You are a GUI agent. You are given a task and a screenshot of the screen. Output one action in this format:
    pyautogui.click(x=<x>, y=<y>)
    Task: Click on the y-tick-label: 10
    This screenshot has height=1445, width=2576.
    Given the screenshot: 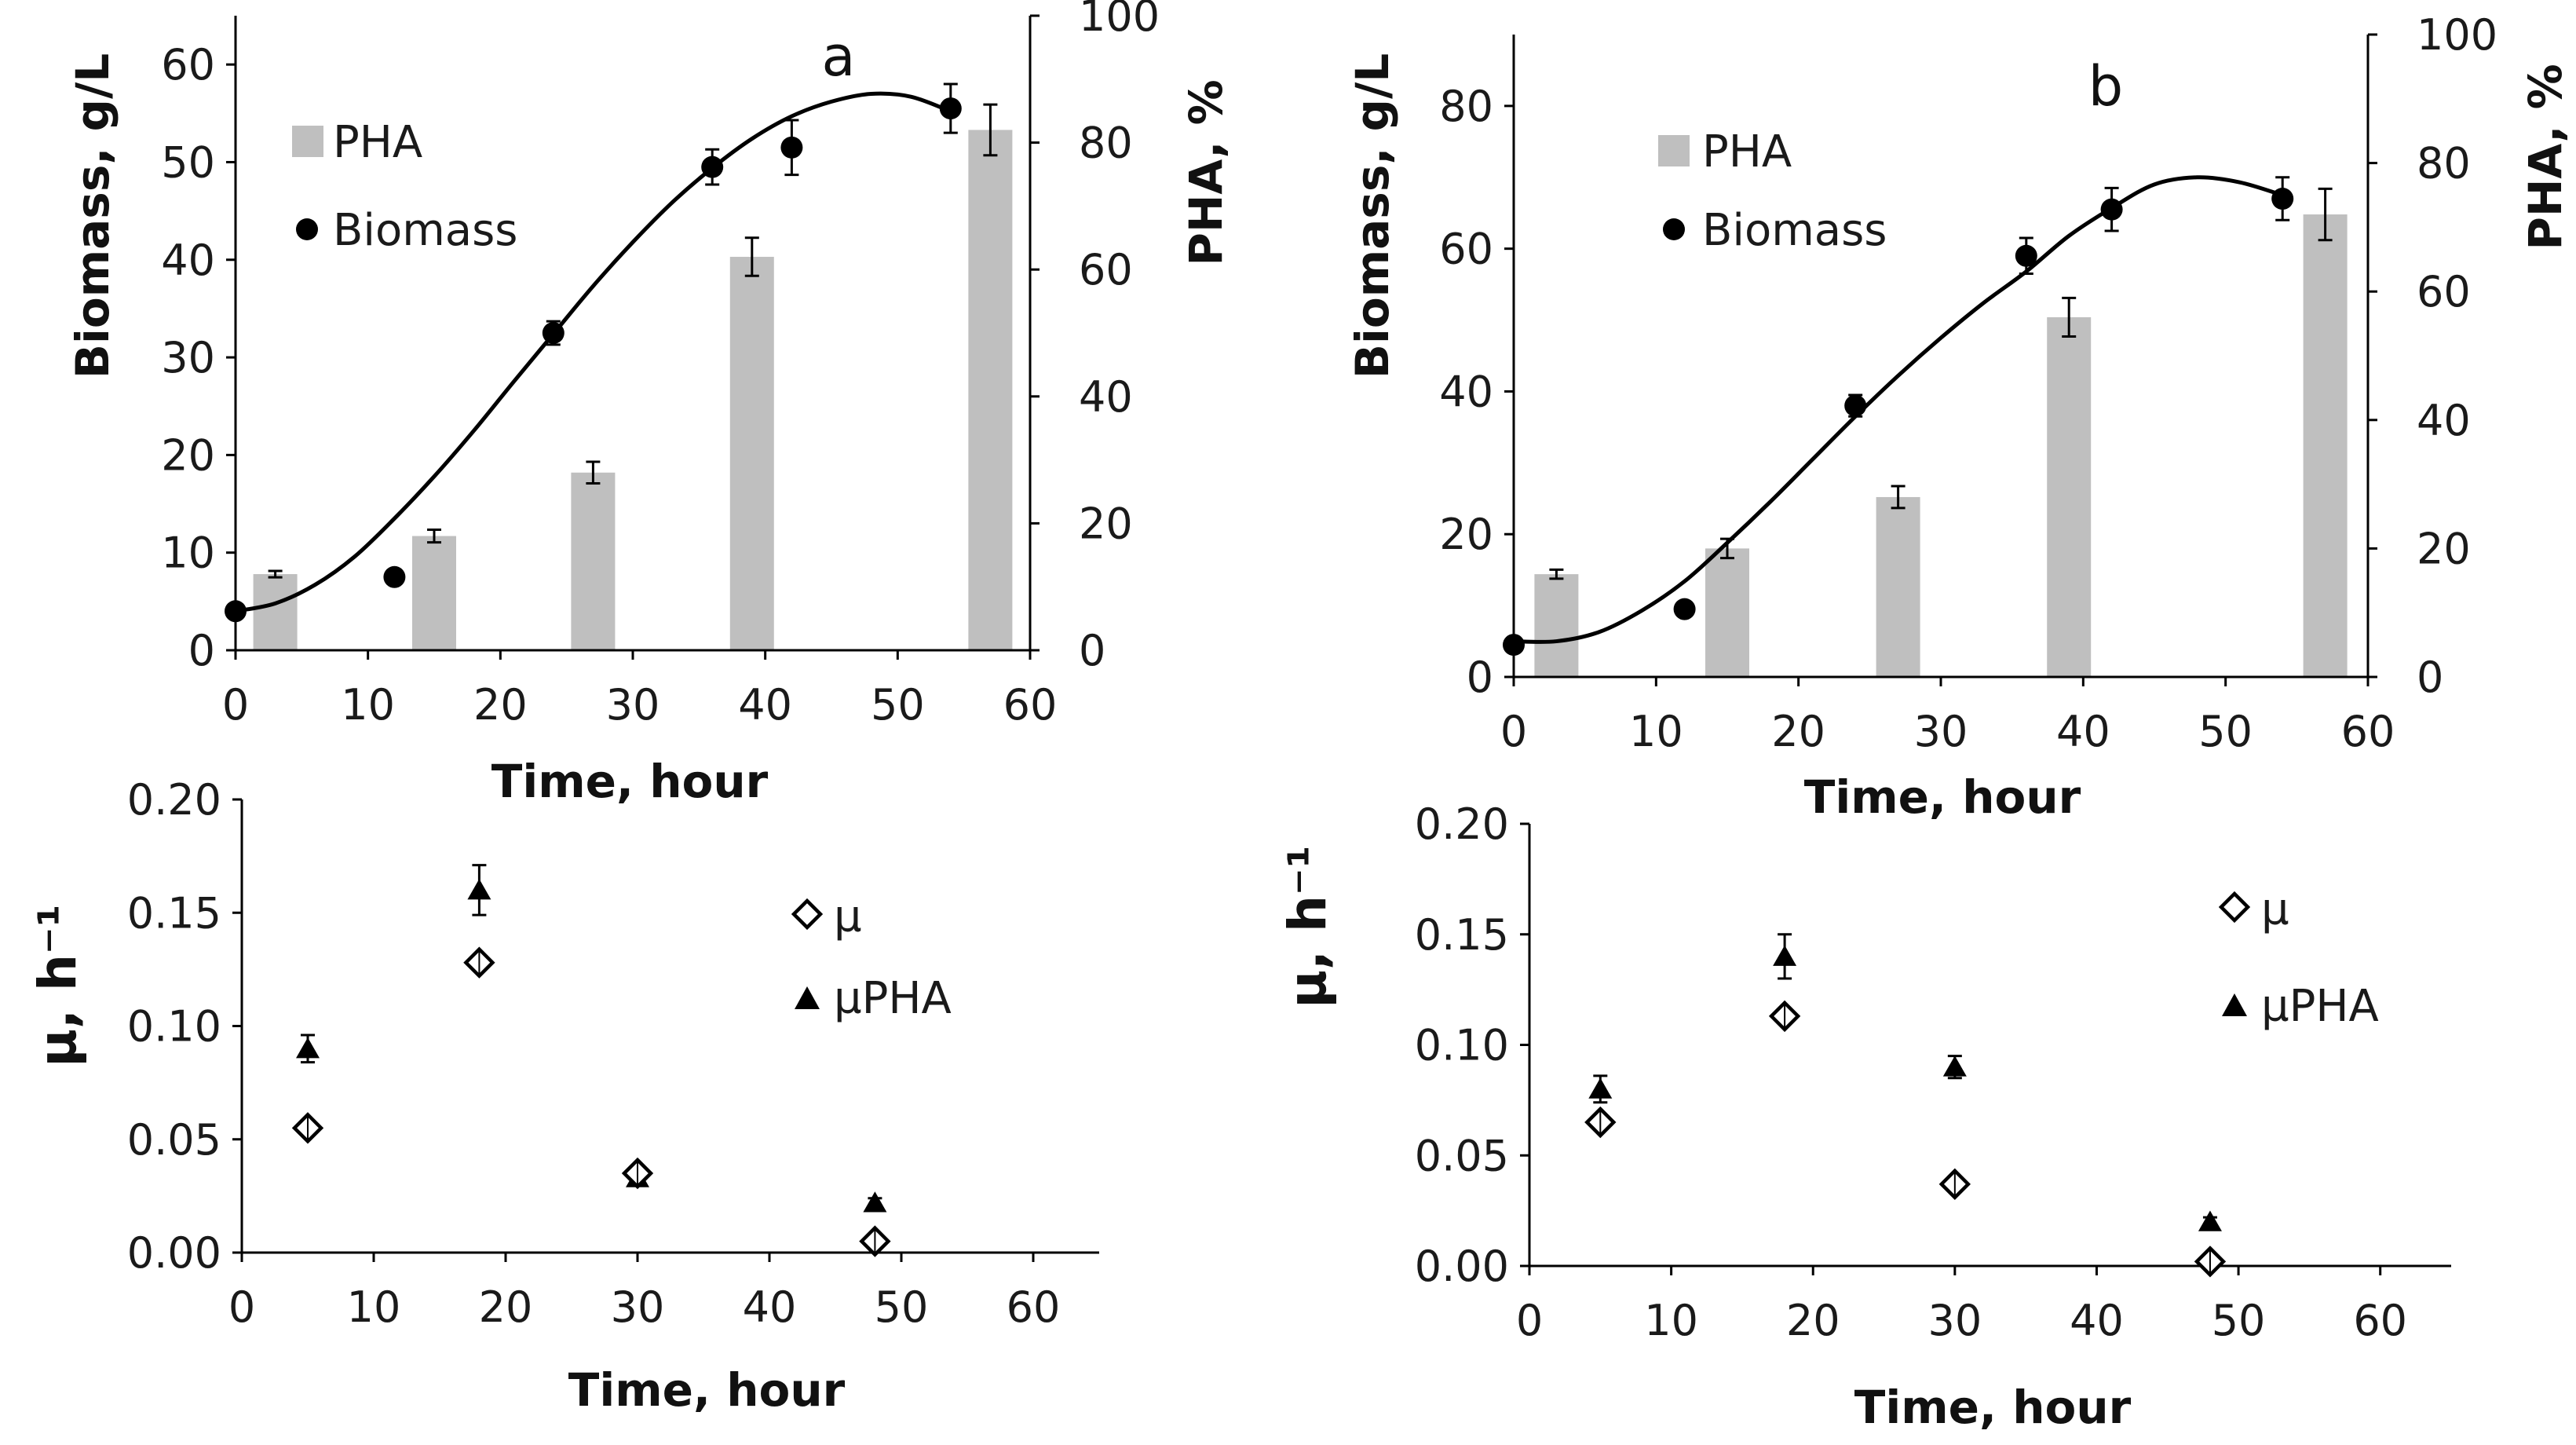 What is the action you would take?
    pyautogui.click(x=188, y=553)
    